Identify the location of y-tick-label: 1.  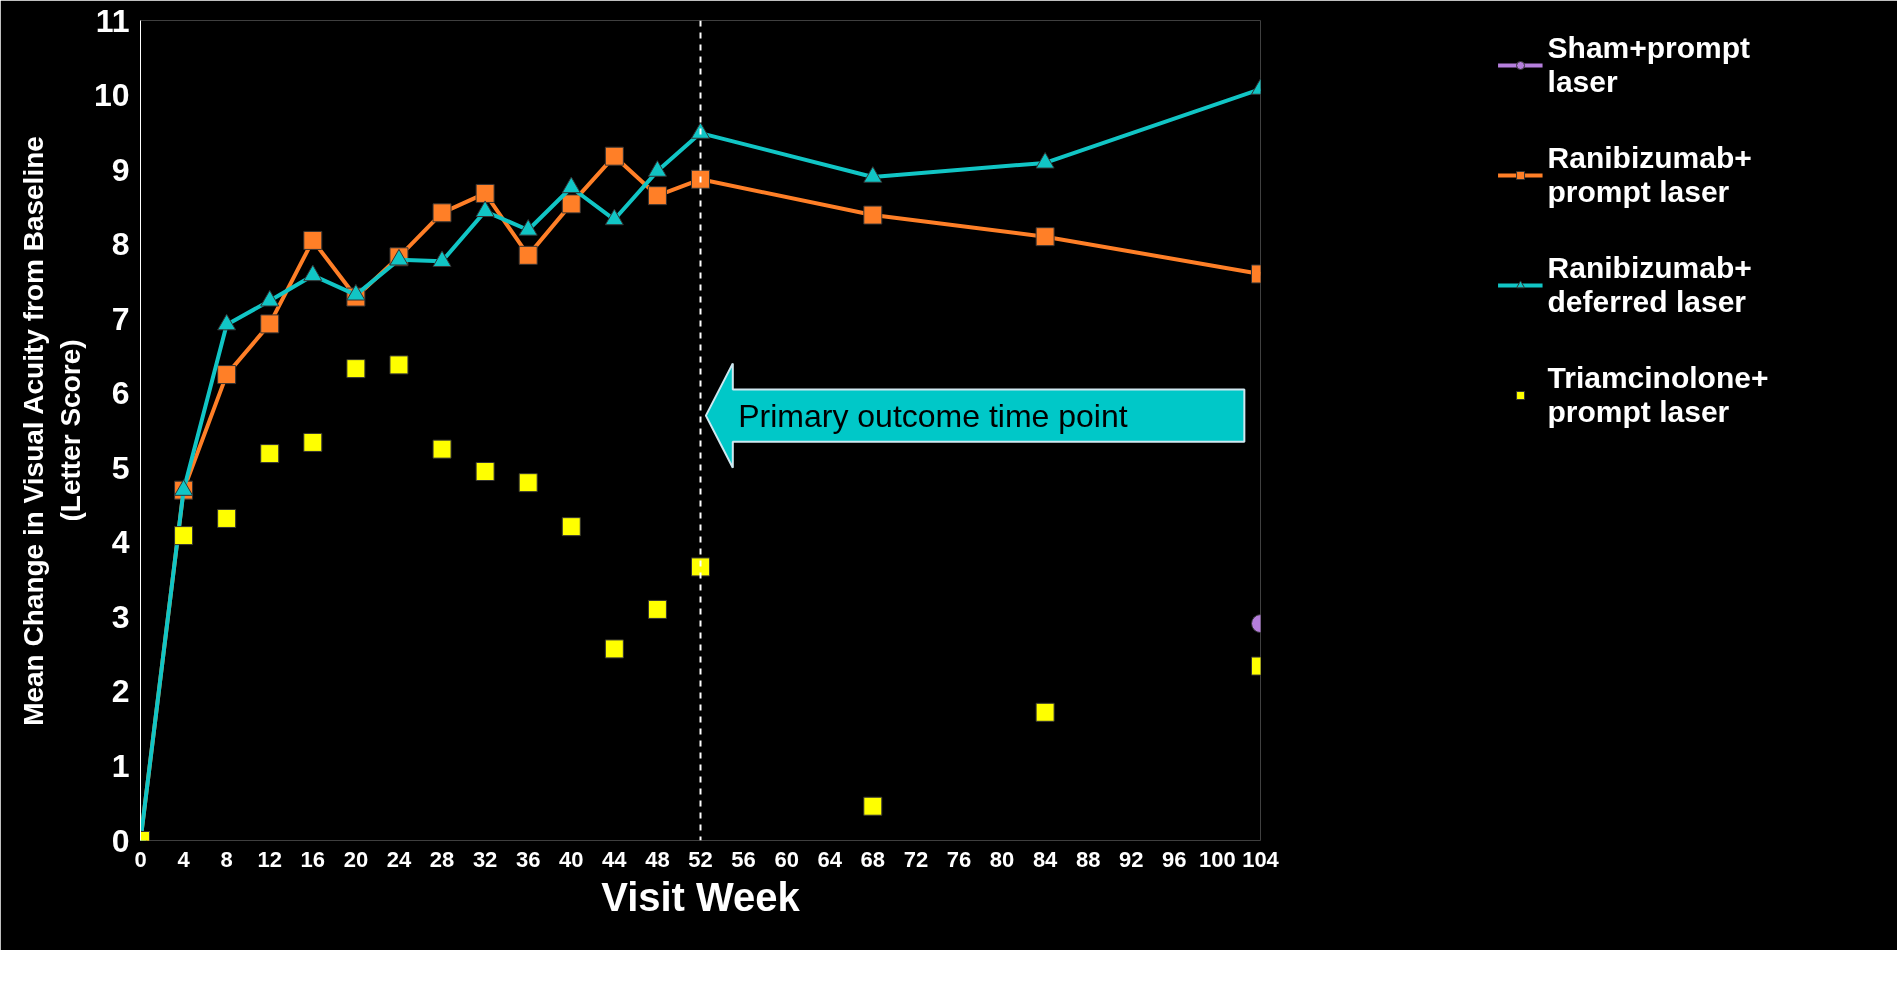
(120, 765).